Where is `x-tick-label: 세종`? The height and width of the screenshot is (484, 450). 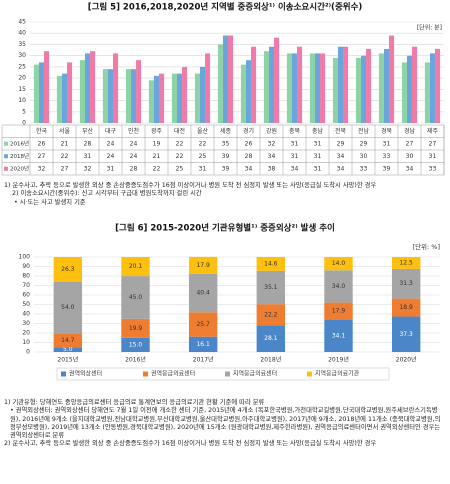
x-tick-label: 세종 is located at coordinates (226, 131).